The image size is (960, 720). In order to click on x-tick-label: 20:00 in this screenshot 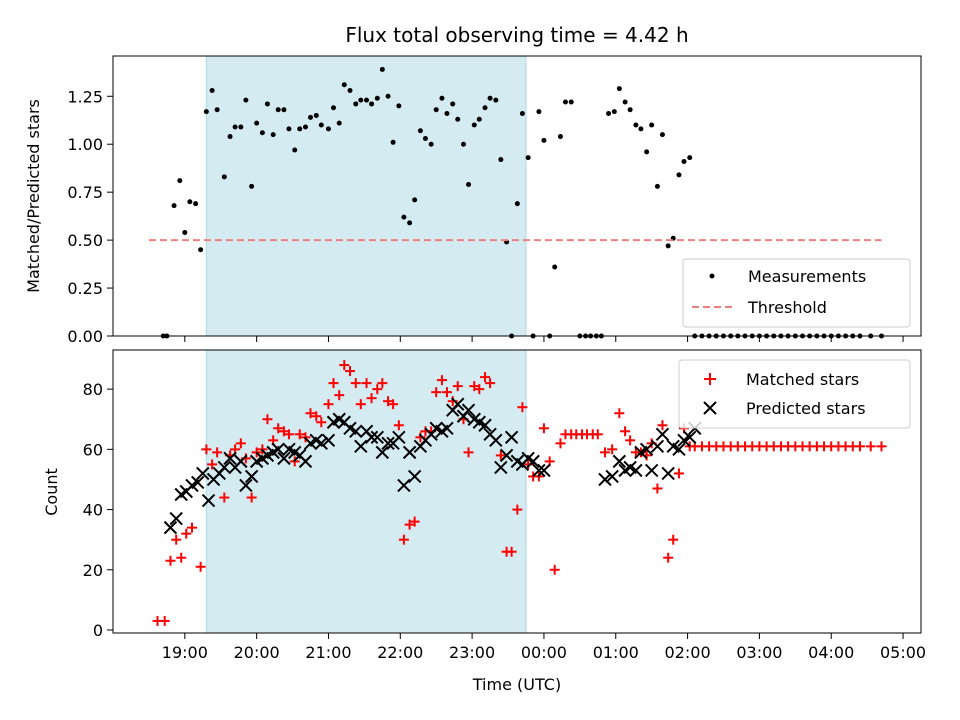, I will do `click(257, 652)`.